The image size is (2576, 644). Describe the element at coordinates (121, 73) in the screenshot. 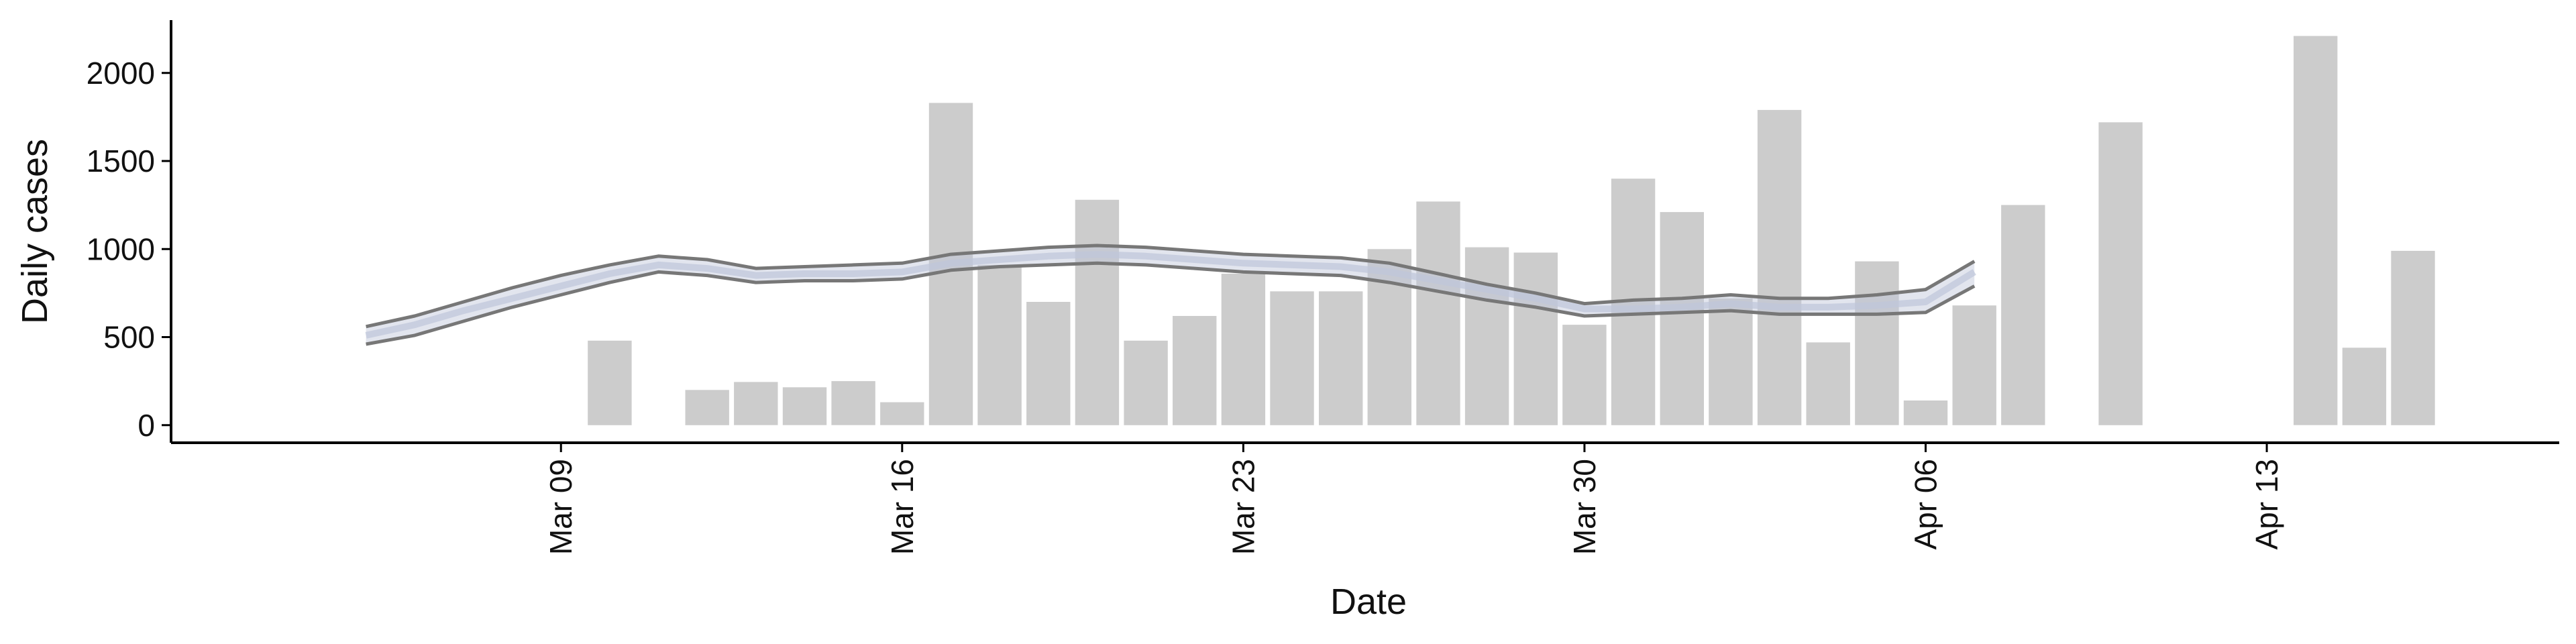

I see `y-tick-label: 2000` at that location.